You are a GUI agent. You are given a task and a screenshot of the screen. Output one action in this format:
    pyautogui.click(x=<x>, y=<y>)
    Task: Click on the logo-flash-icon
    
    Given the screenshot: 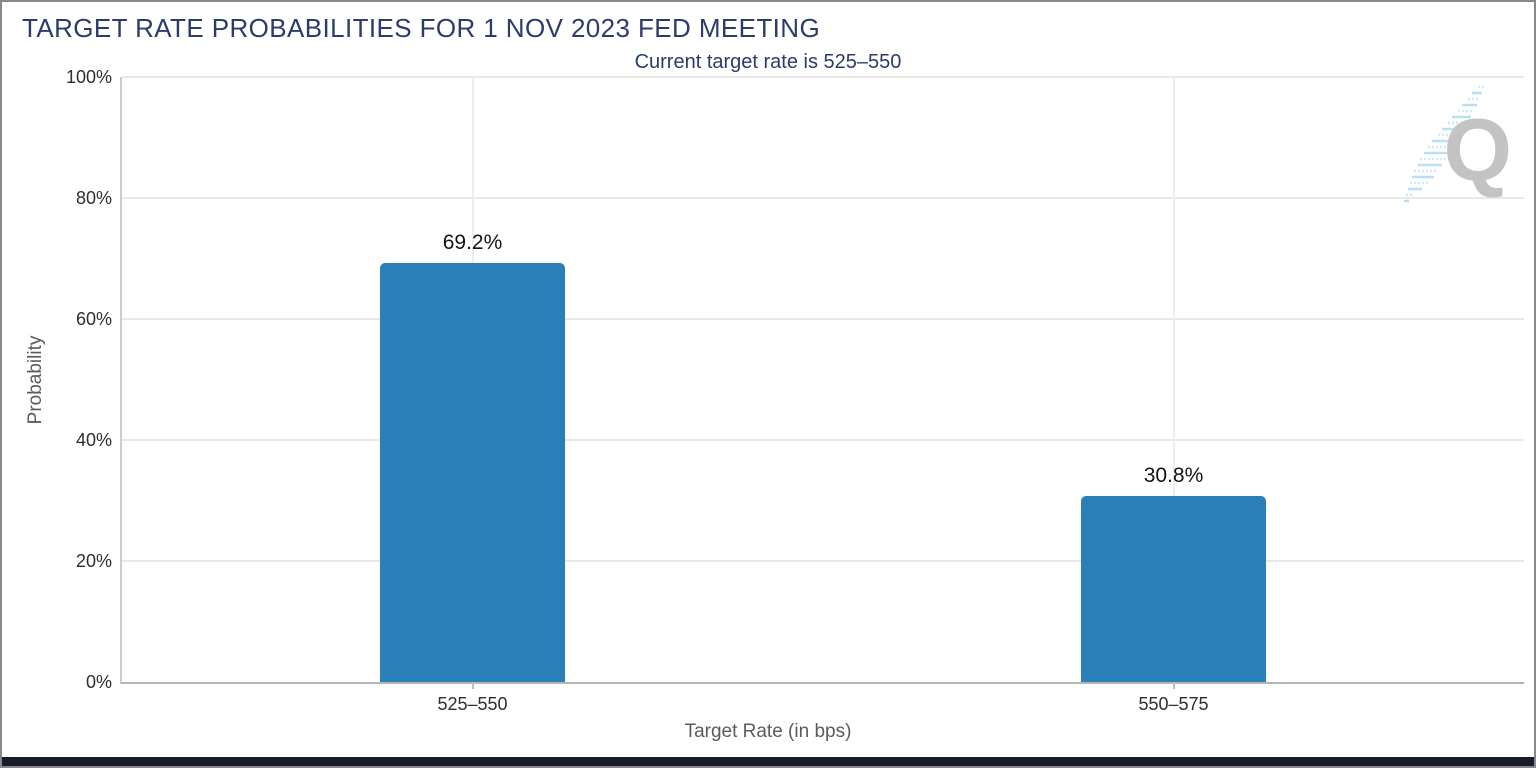 What is the action you would take?
    pyautogui.click(x=1444, y=144)
    